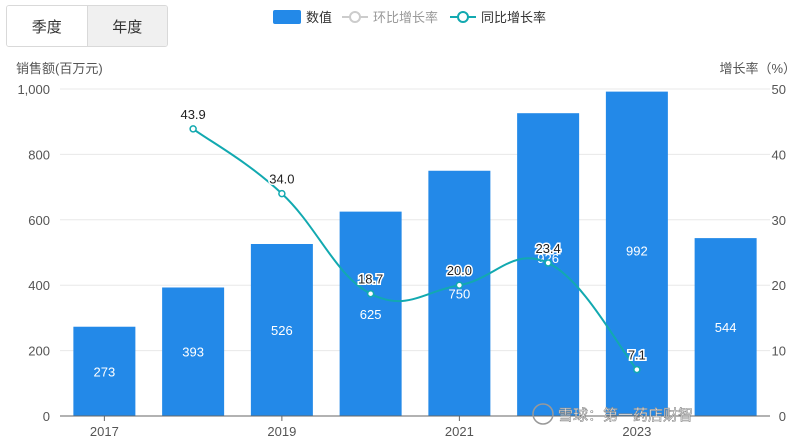  I want to click on bar-value-label: 526, so click(282, 330).